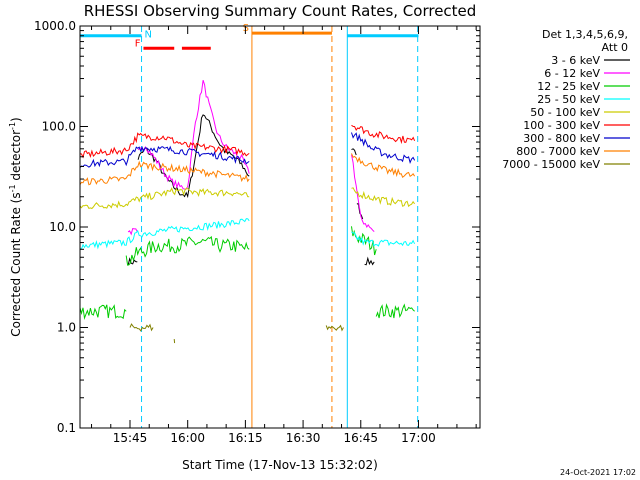  I want to click on series-100-300-kev, so click(247, 141).